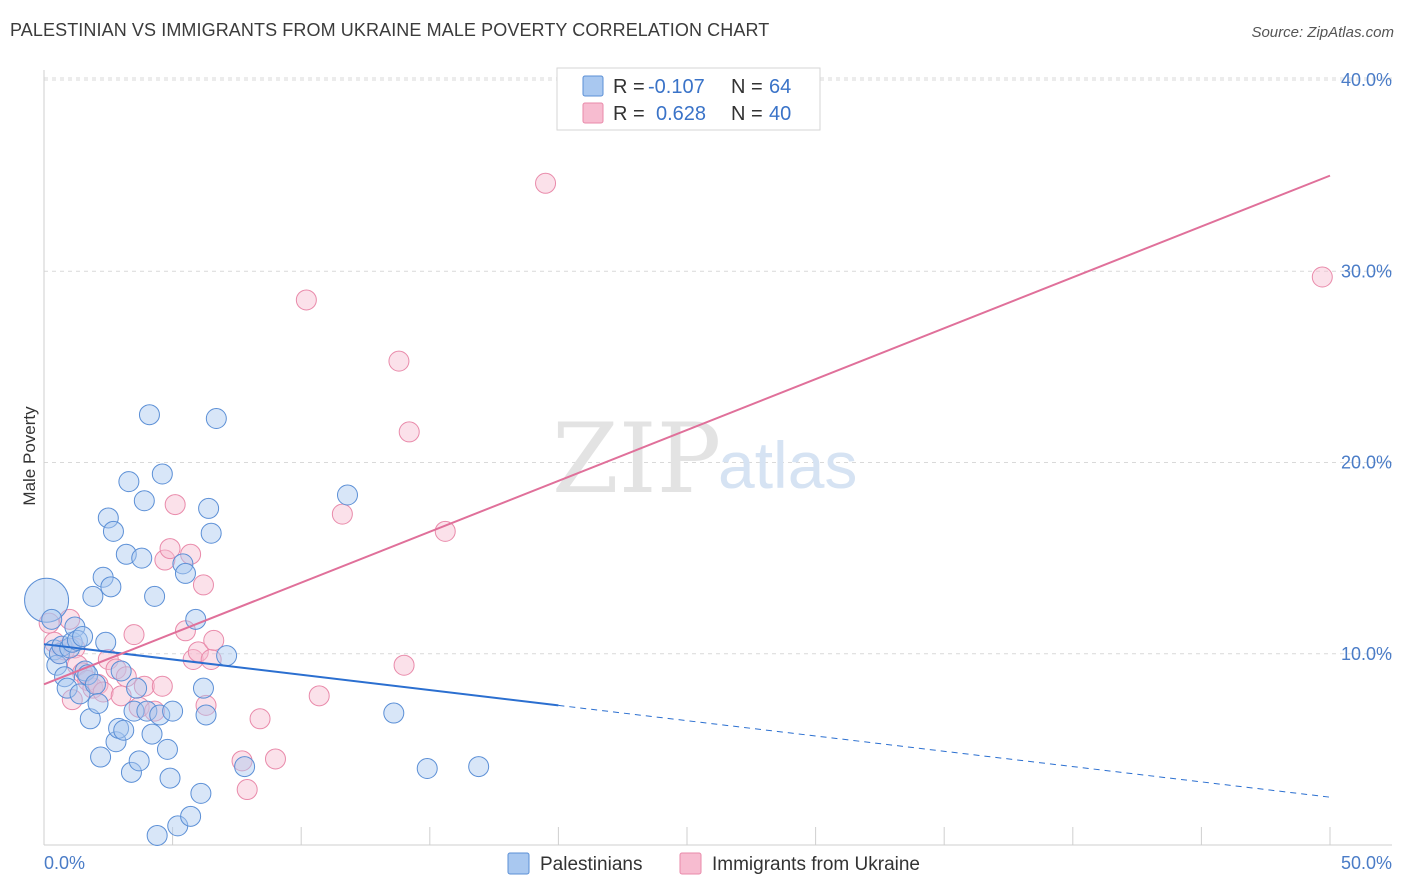 This screenshot has width=1406, height=892. Describe the element at coordinates (629, 114) in the screenshot. I see `legend-r-label-2: R =` at that location.